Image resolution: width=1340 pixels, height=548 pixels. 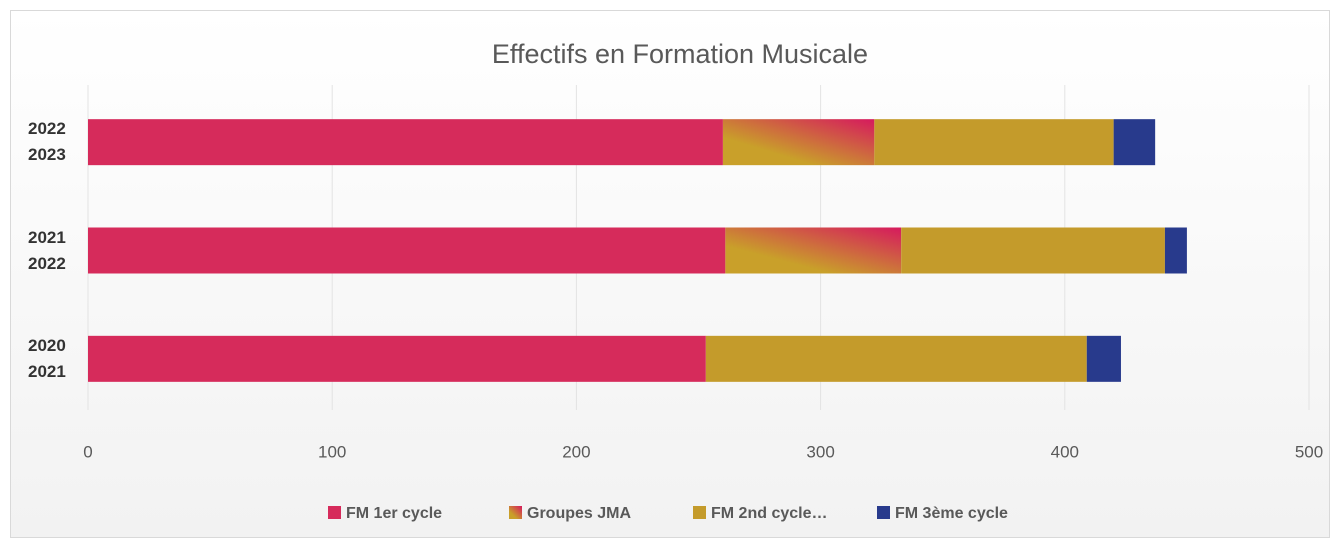 What do you see at coordinates (680, 54) in the screenshot?
I see `chart-title: Effectifs en Formation Musicale` at bounding box center [680, 54].